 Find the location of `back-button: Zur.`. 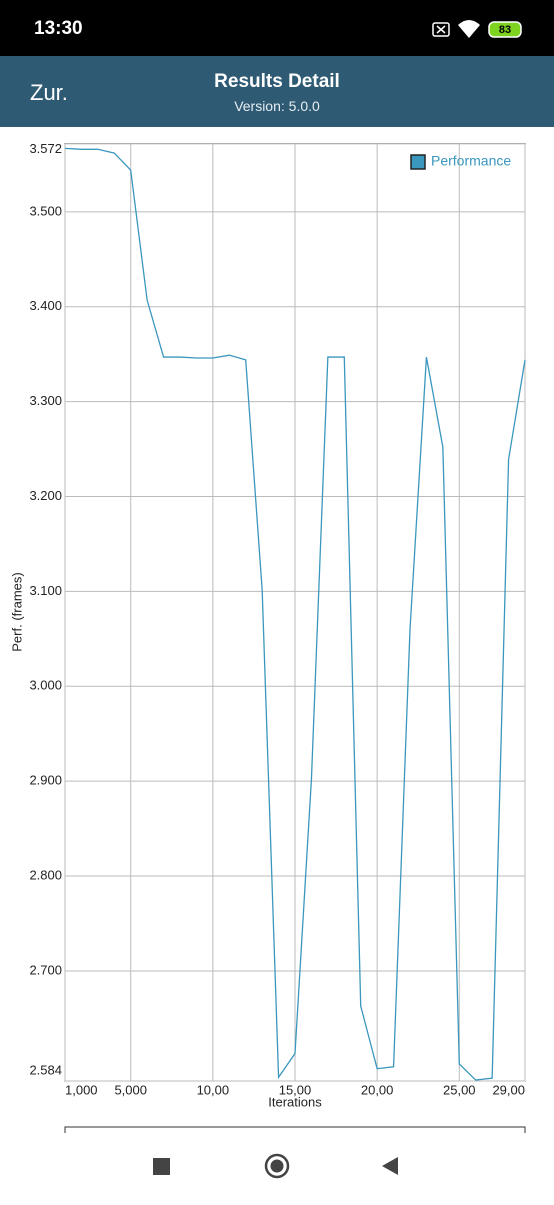

back-button: Zur. is located at coordinates (49, 92).